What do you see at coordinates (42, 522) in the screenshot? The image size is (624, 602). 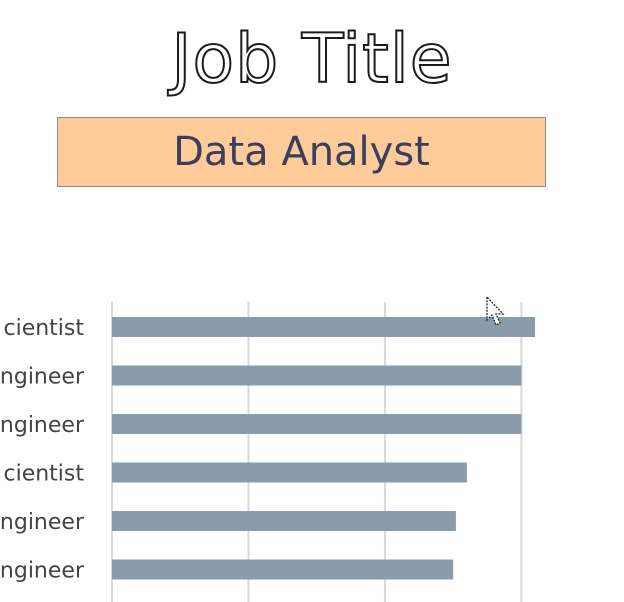 I see `category-label-4: ngineer` at bounding box center [42, 522].